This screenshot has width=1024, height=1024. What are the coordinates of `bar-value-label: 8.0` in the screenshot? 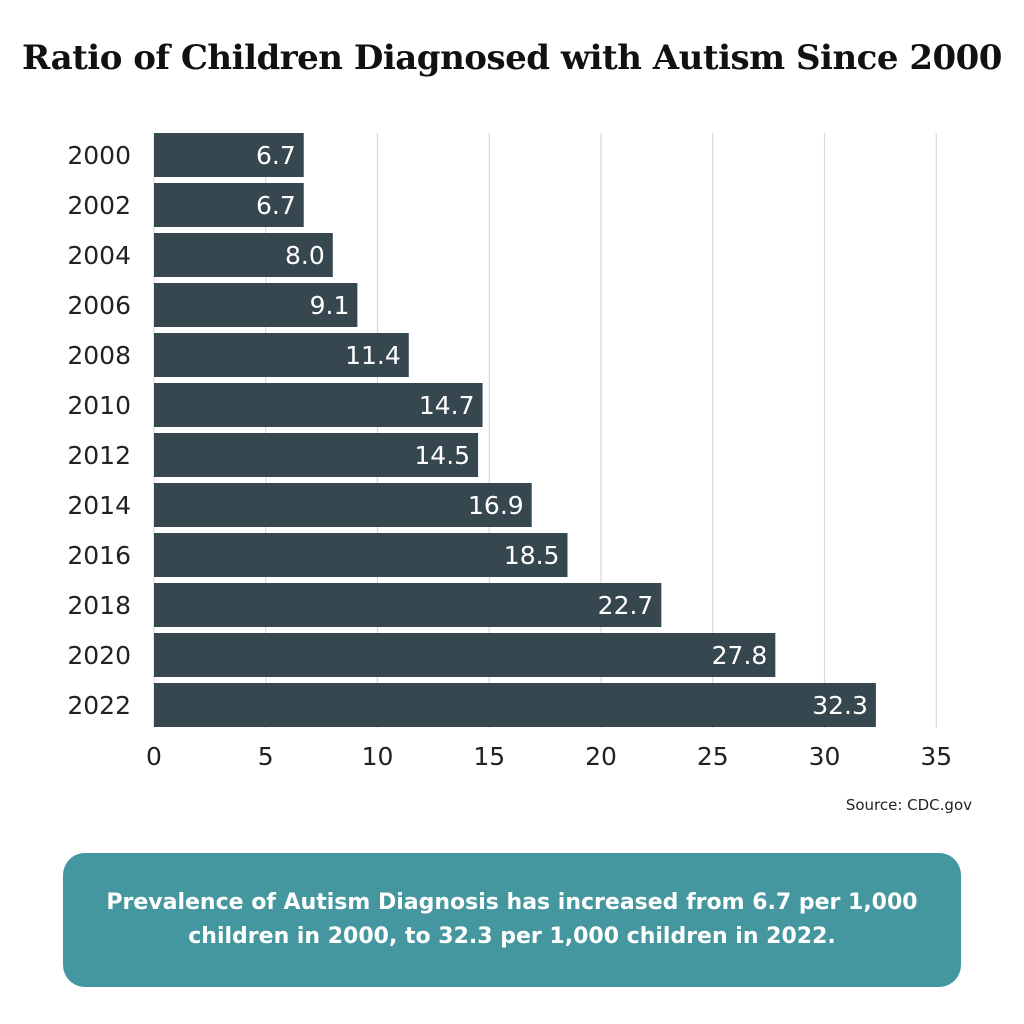 It's located at (305, 255).